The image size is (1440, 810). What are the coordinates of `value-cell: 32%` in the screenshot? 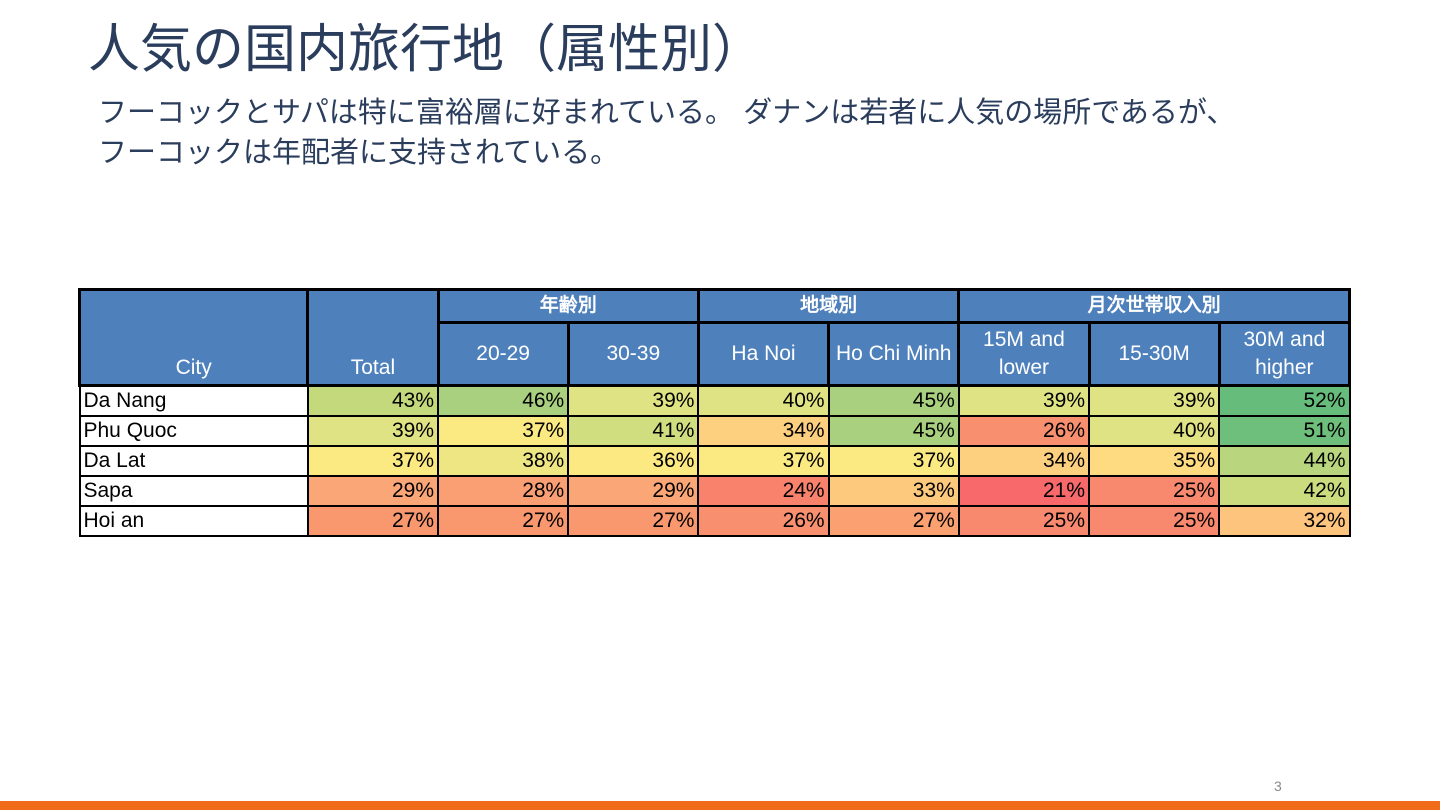 It's located at (1284, 521).